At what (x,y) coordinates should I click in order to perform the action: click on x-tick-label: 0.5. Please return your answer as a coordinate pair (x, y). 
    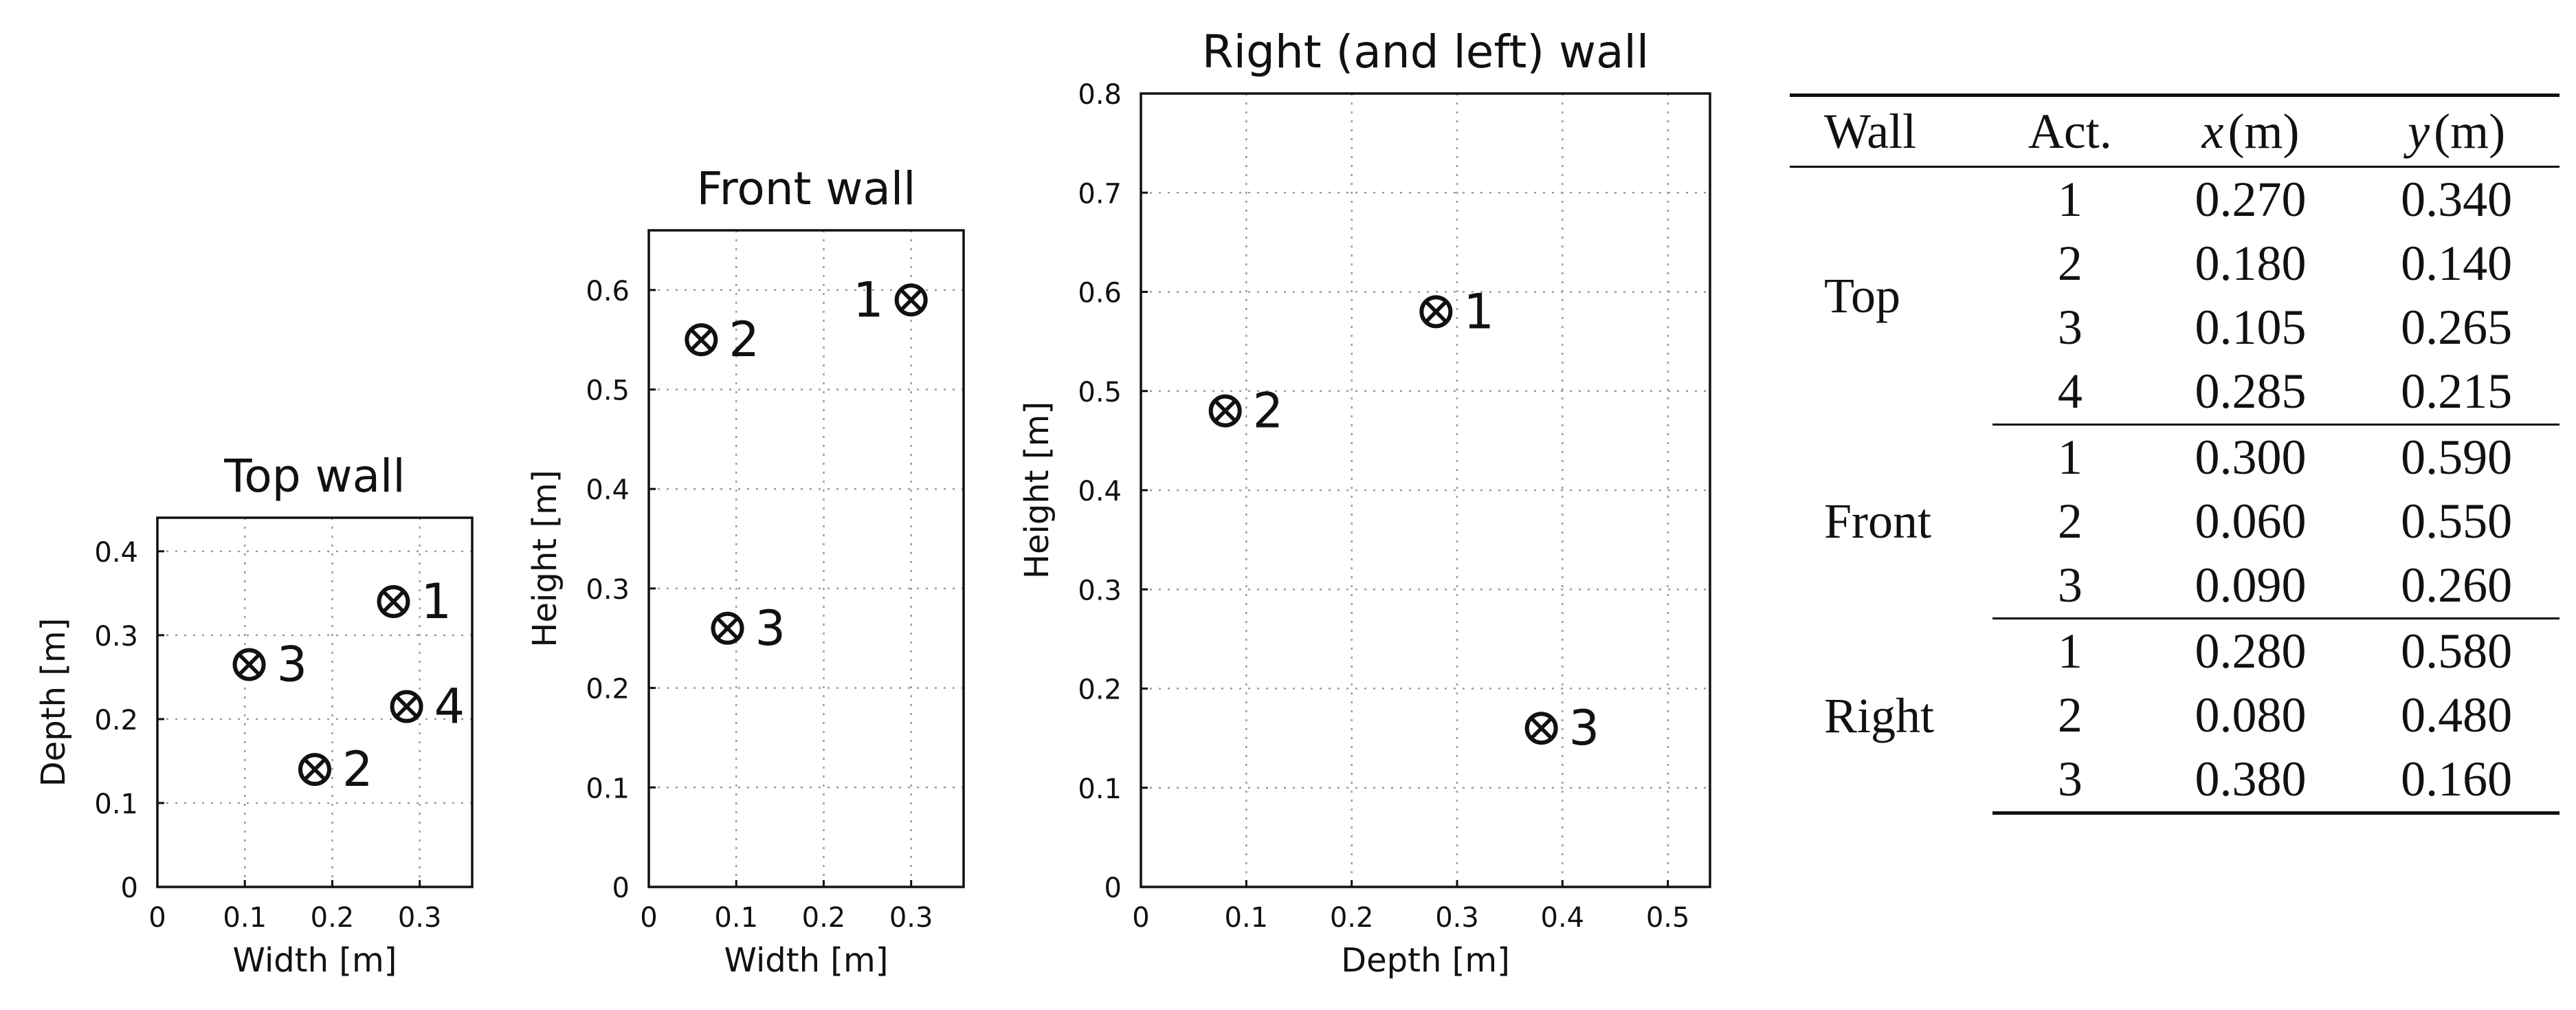
    Looking at the image, I should click on (1668, 918).